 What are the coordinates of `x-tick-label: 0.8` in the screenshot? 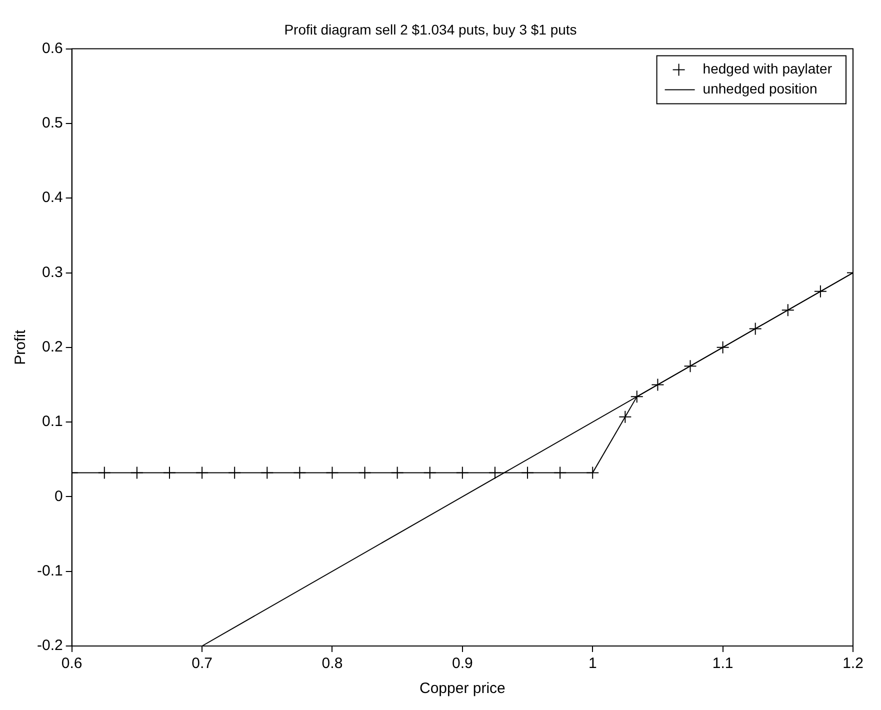 It's located at (332, 663).